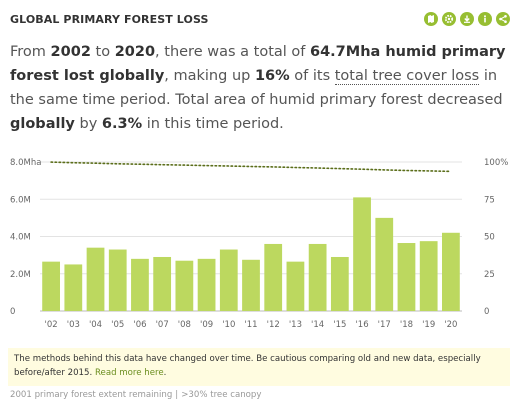 The width and height of the screenshot is (520, 418). Describe the element at coordinates (20, 275) in the screenshot. I see `y-tick-left: 2.0M` at that location.